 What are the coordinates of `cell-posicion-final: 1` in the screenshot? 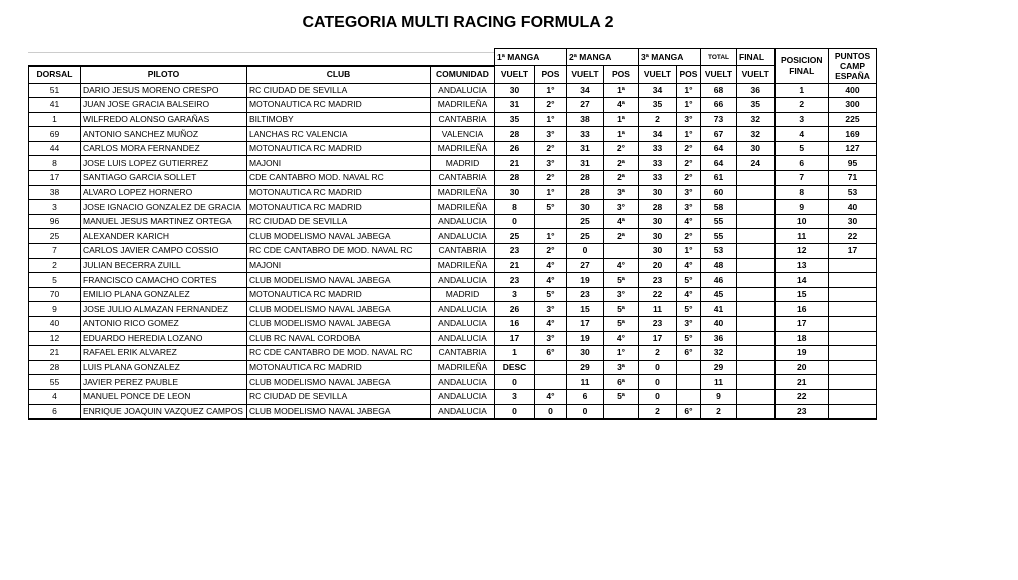 It's located at (801, 90).